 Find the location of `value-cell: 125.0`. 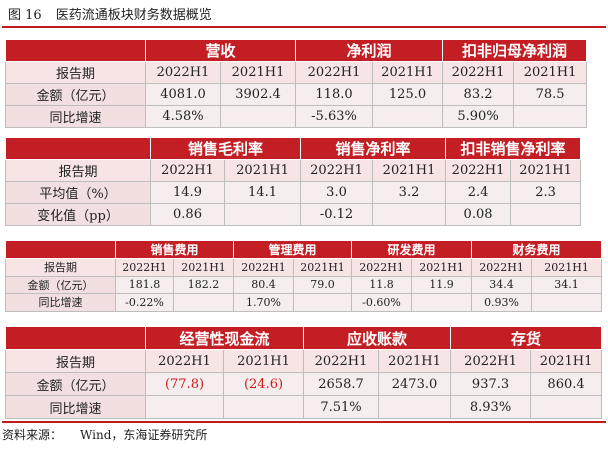

value-cell: 125.0 is located at coordinates (408, 94).